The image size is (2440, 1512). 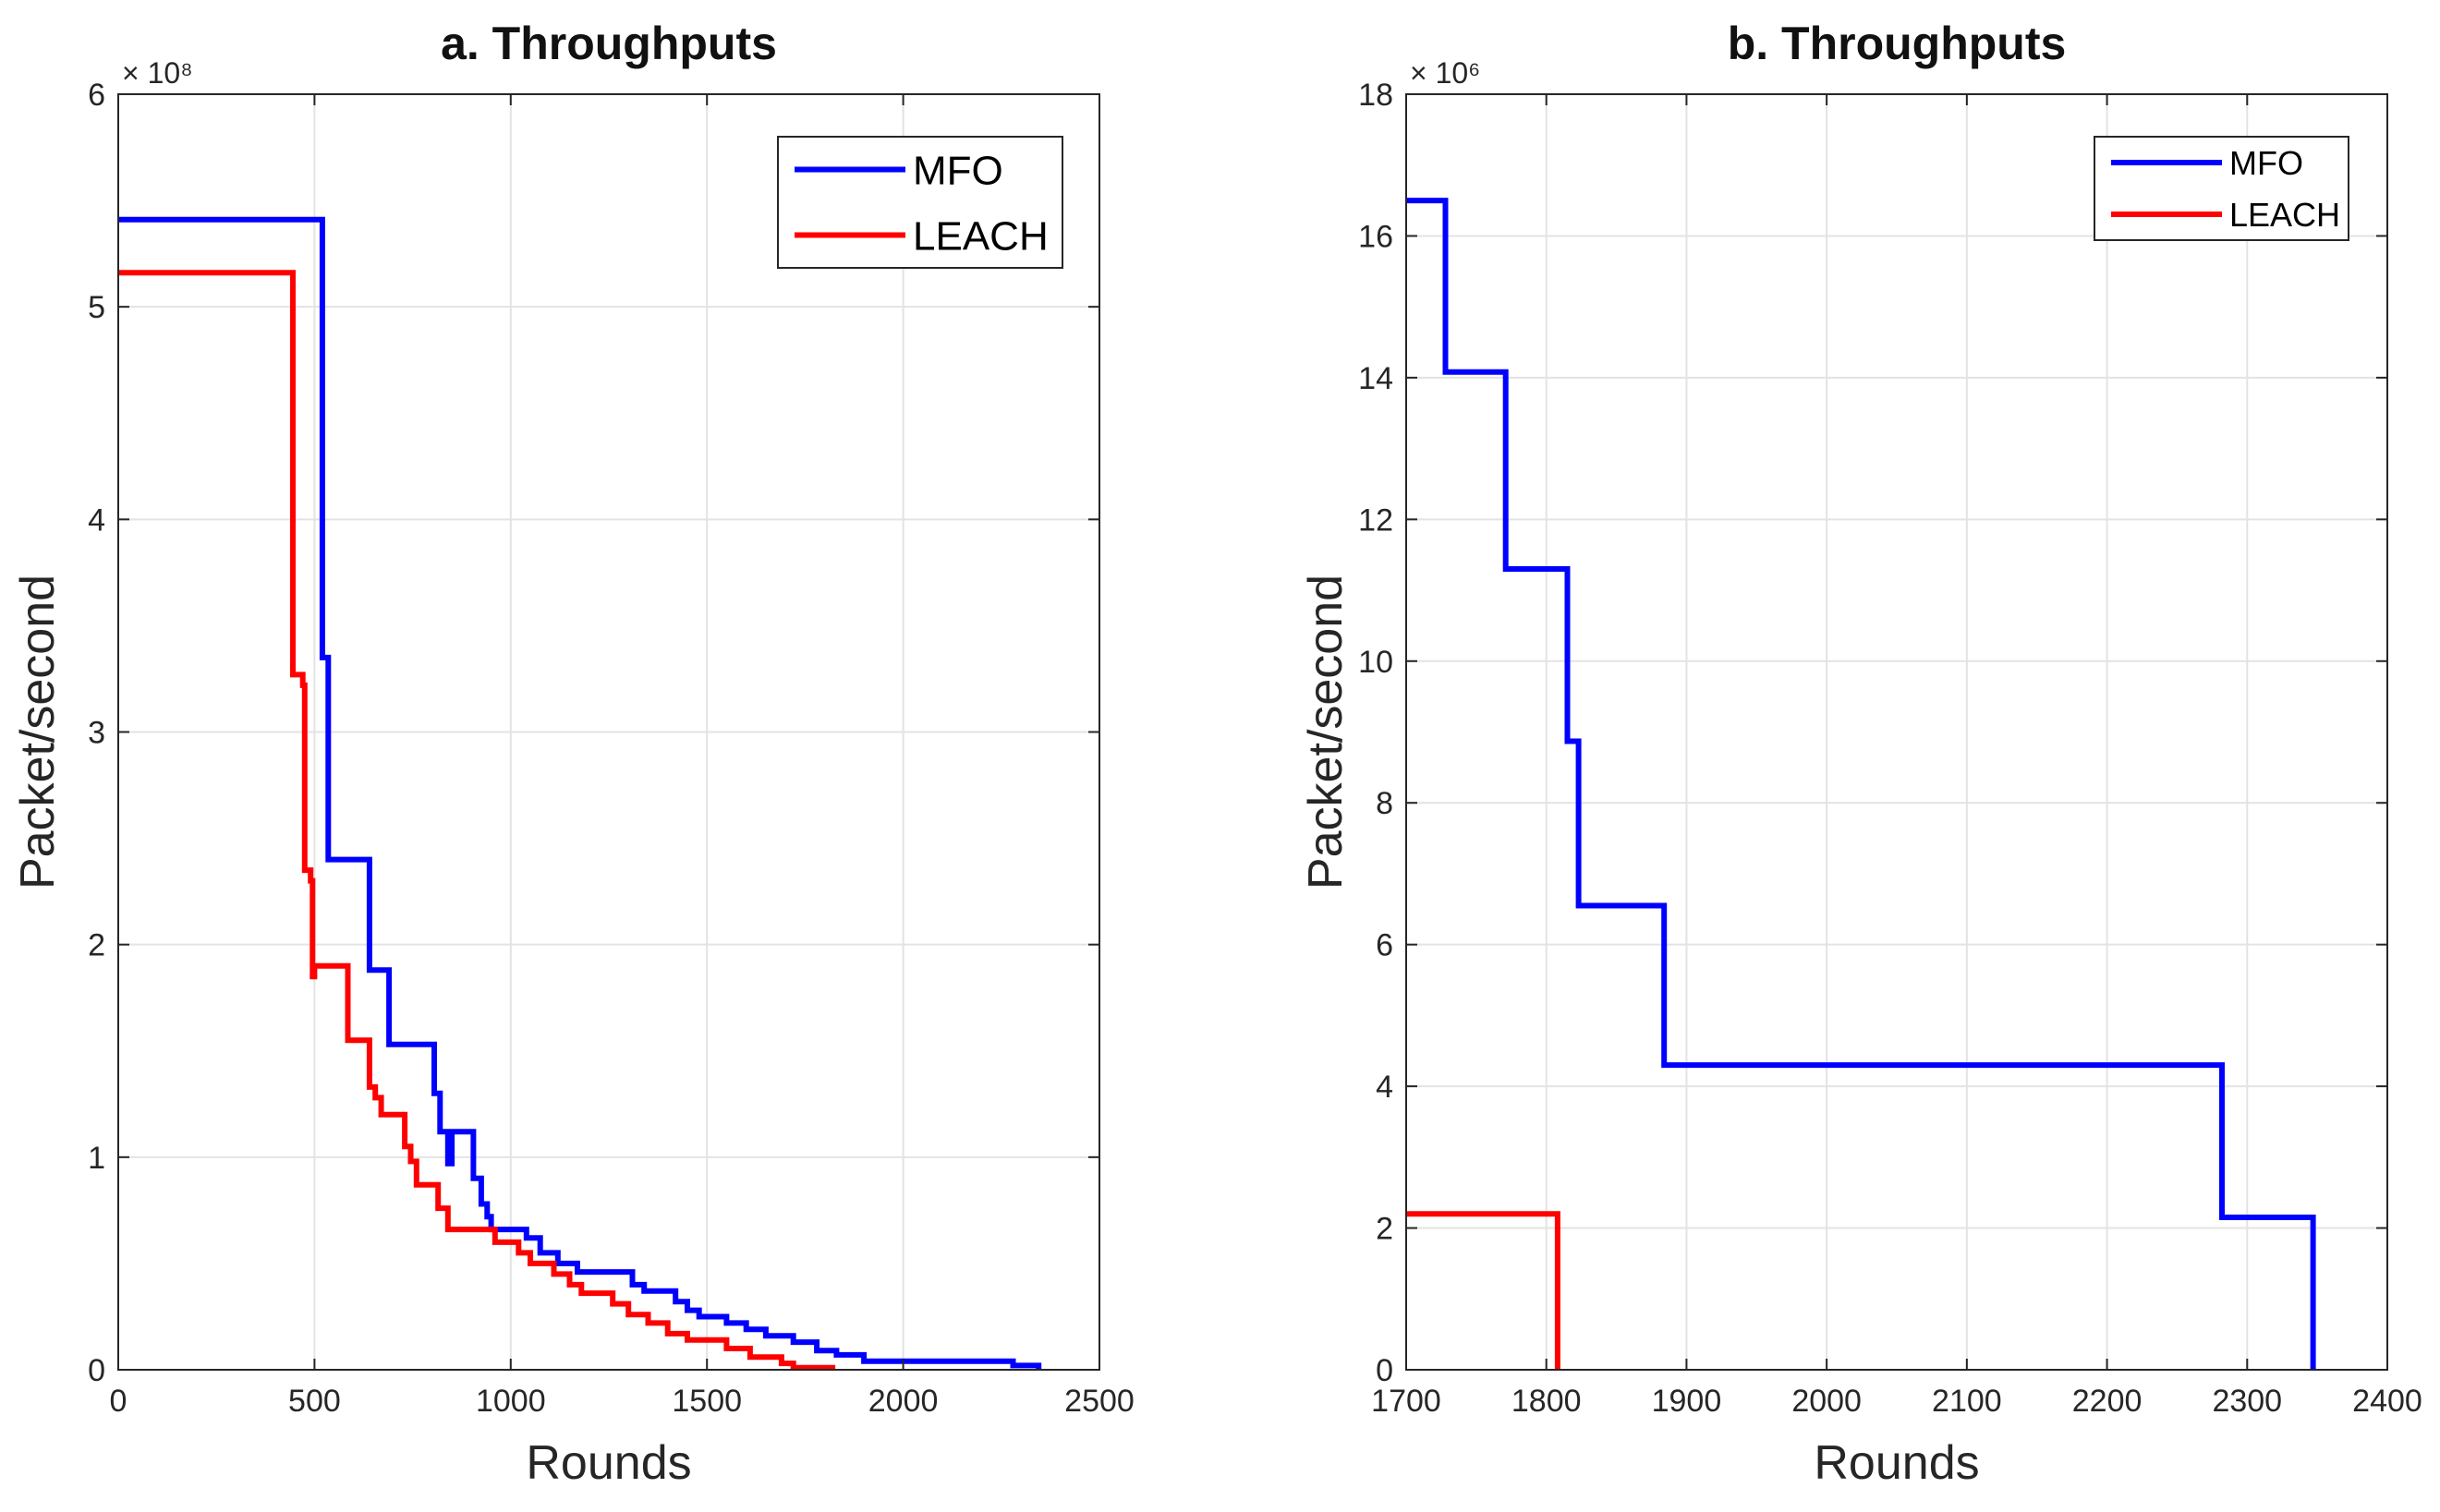 I want to click on y-tick-label: 18, so click(x=1375, y=95).